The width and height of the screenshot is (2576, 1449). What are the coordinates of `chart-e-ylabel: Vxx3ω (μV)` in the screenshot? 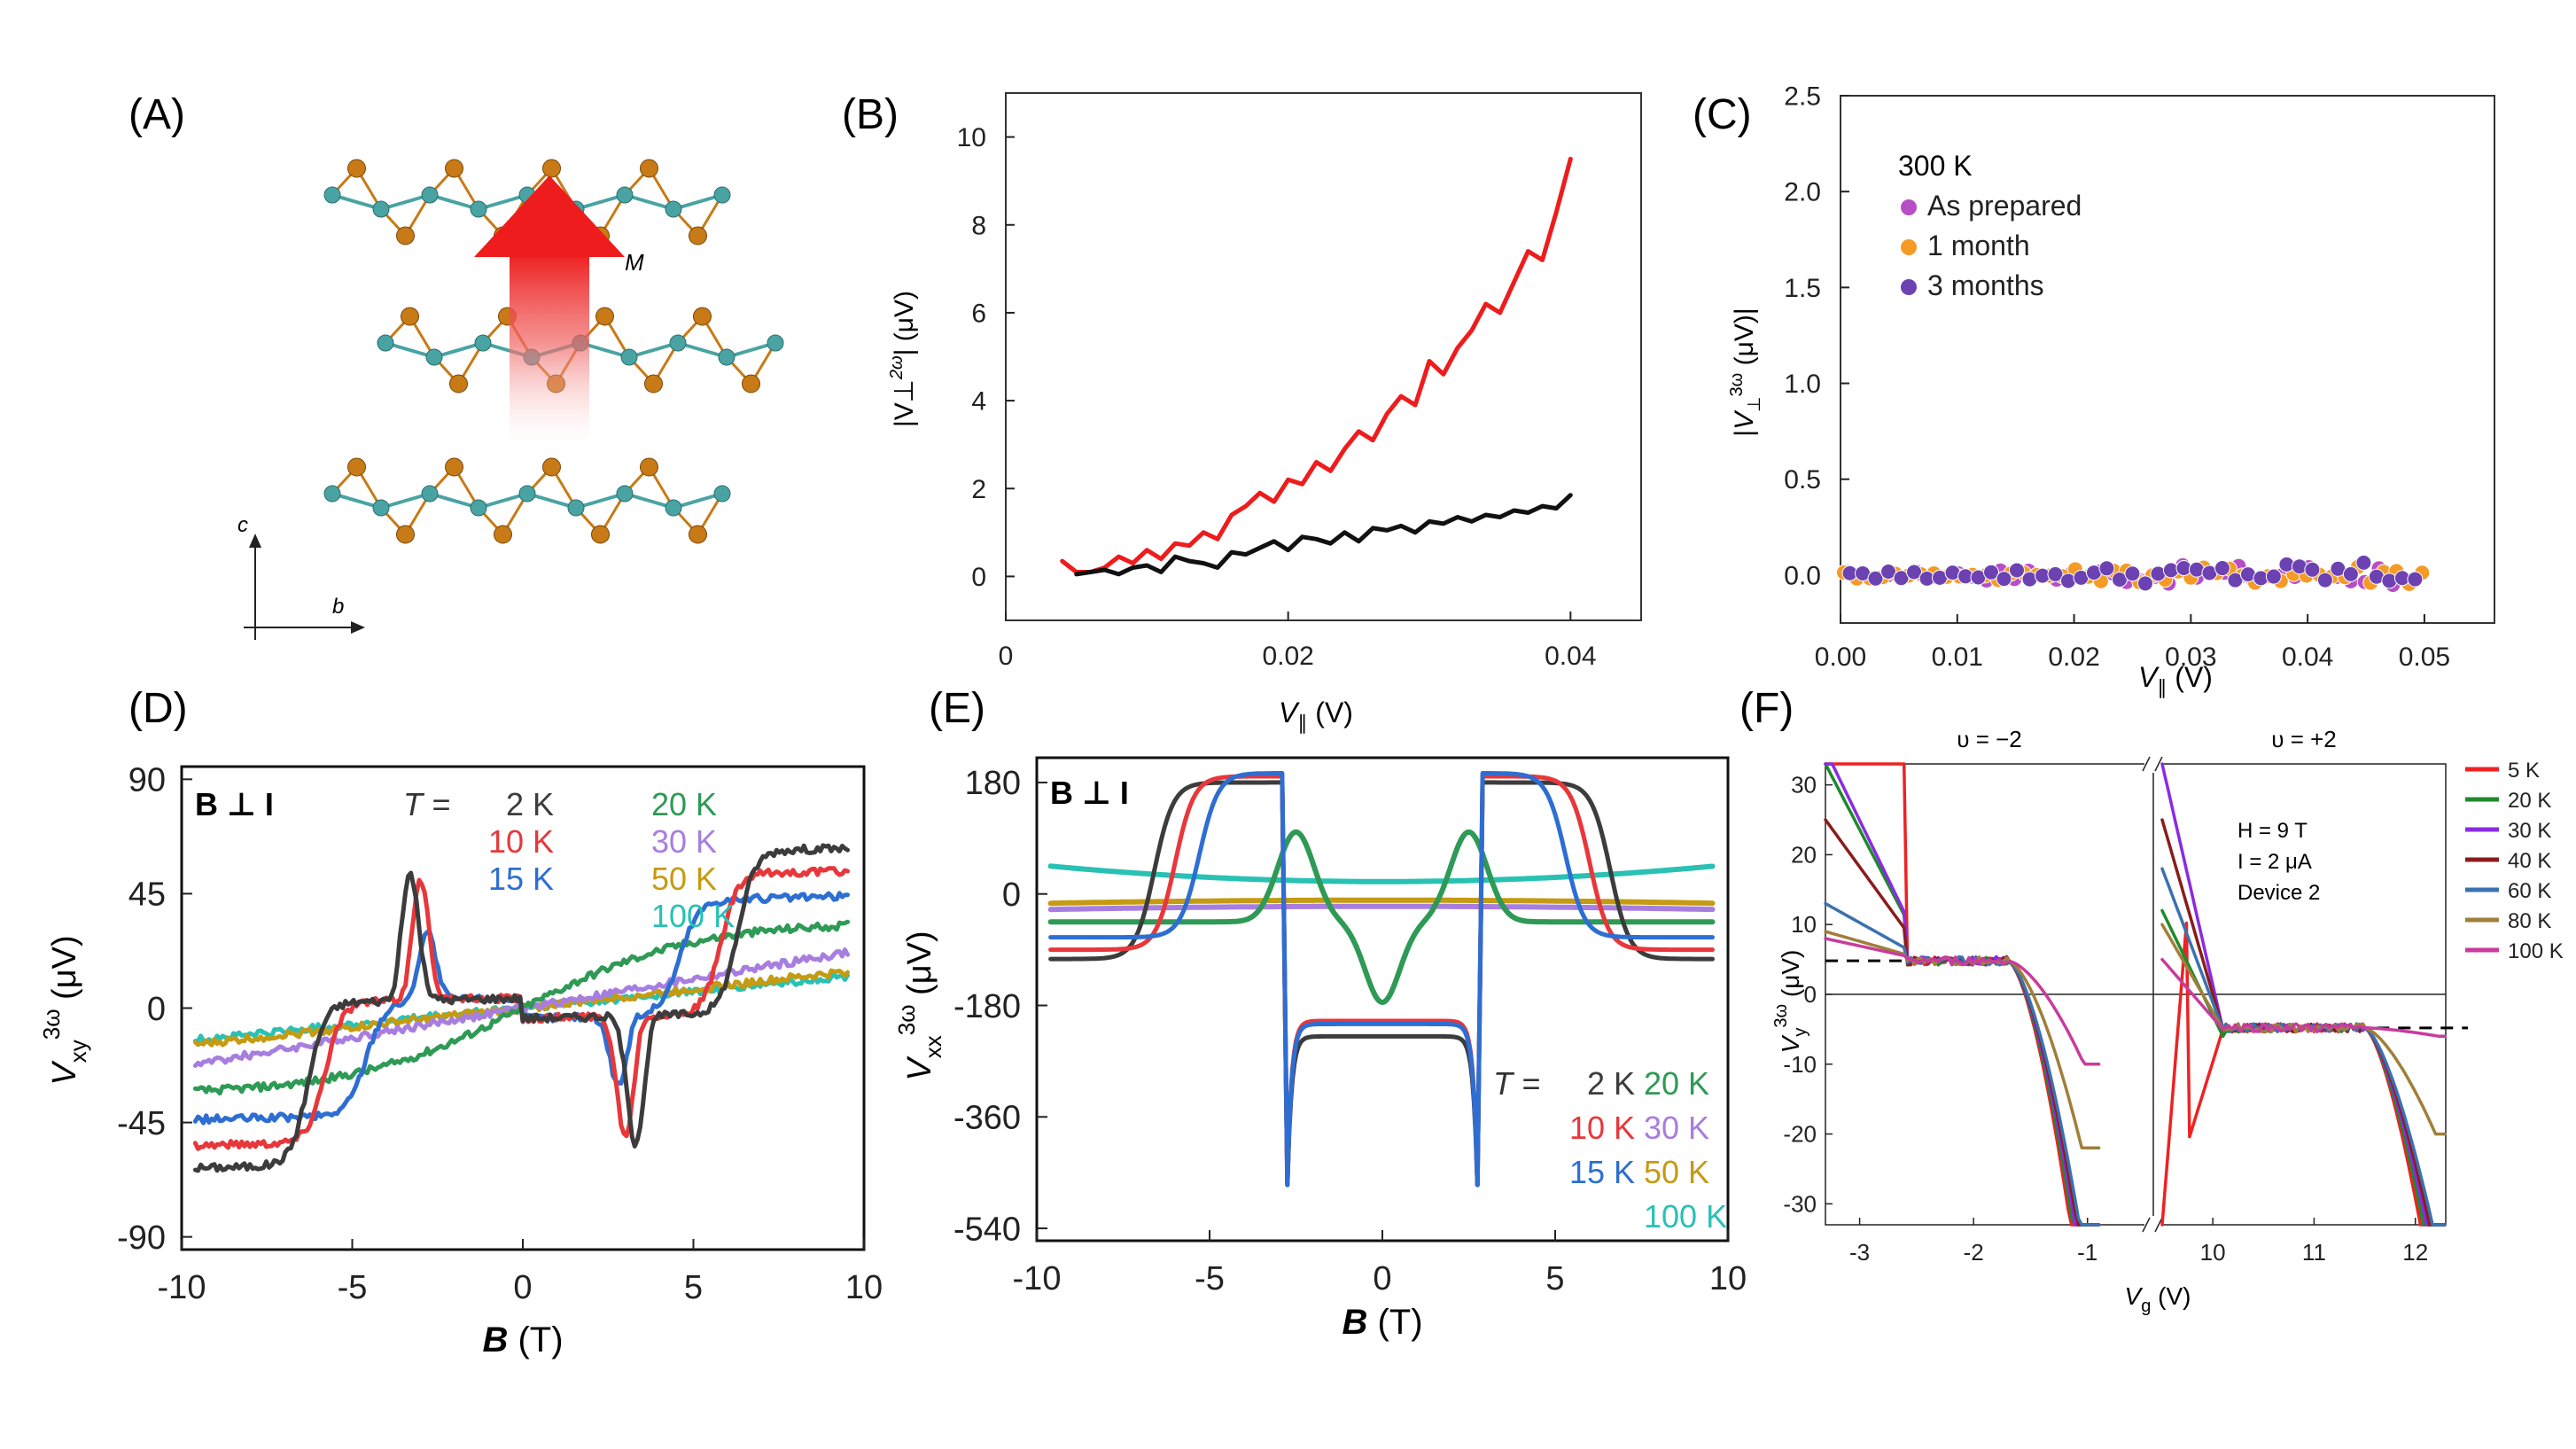 It's located at (920, 1006).